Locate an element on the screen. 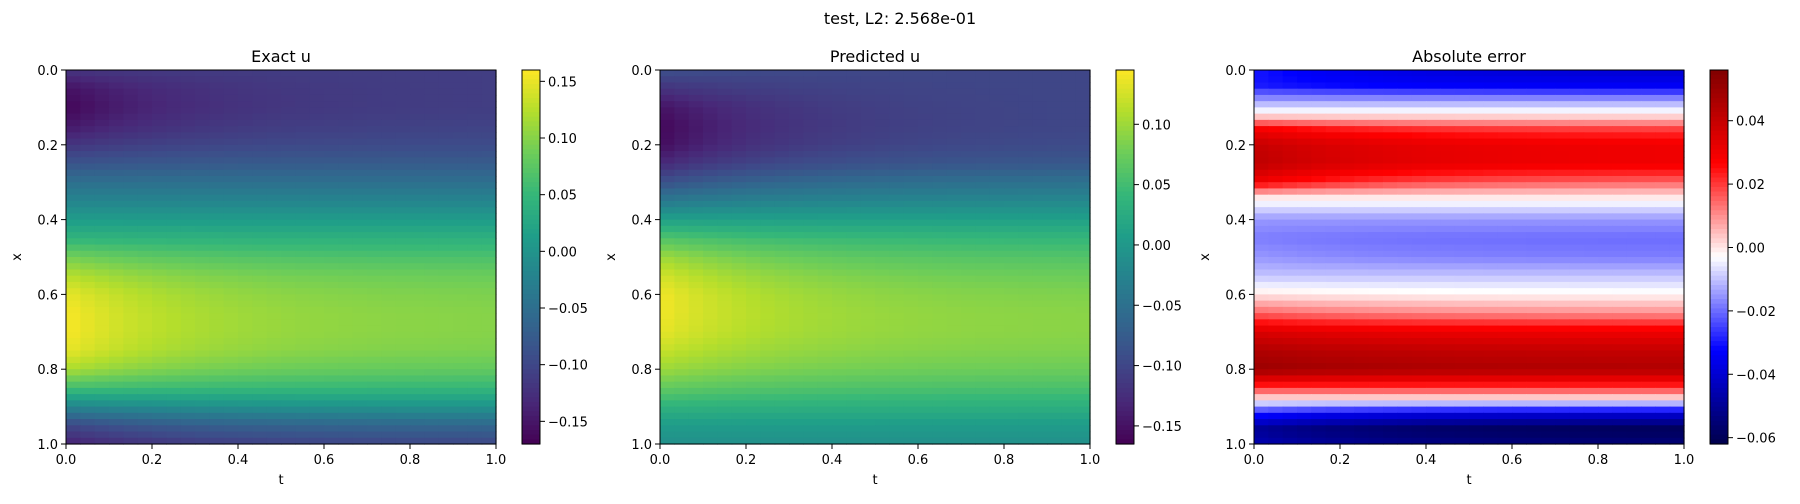 The width and height of the screenshot is (1800, 504). colorbar-segment is located at coordinates (531, 217).